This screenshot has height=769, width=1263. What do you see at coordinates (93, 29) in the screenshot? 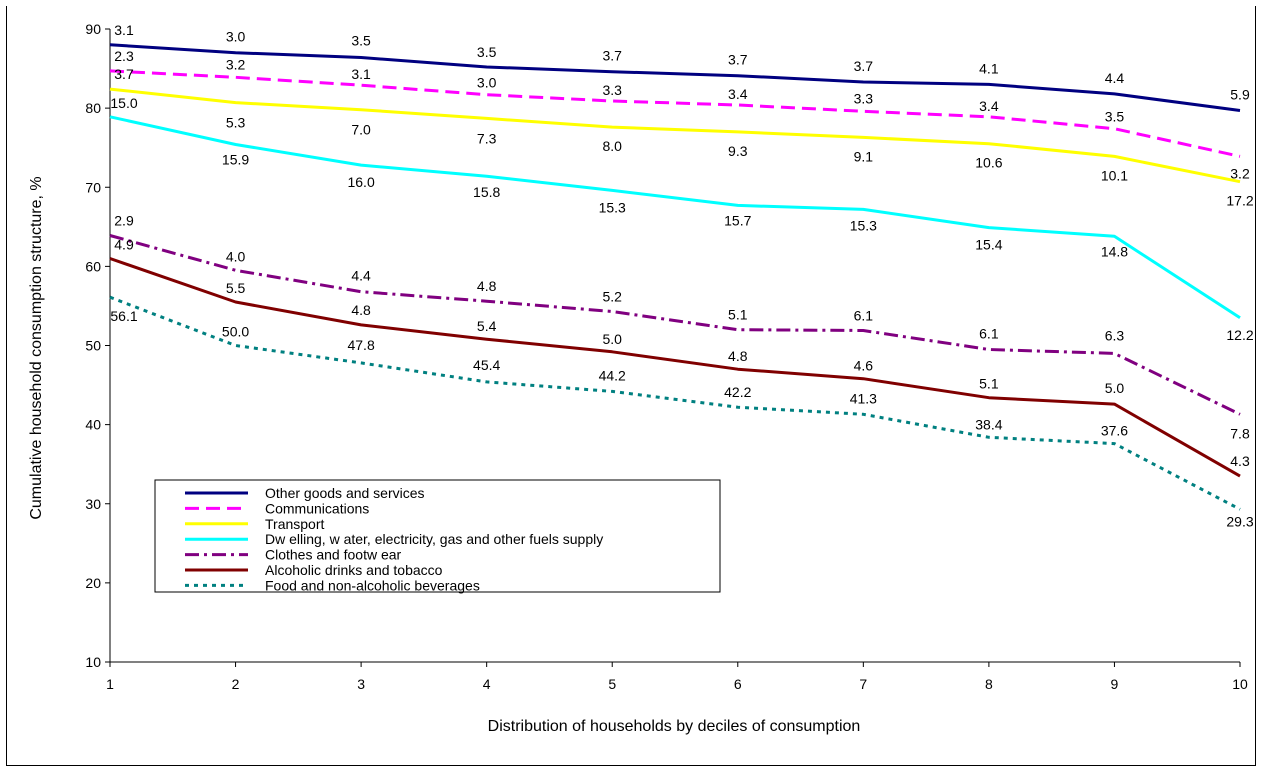
I see `y-tick-label: 90` at bounding box center [93, 29].